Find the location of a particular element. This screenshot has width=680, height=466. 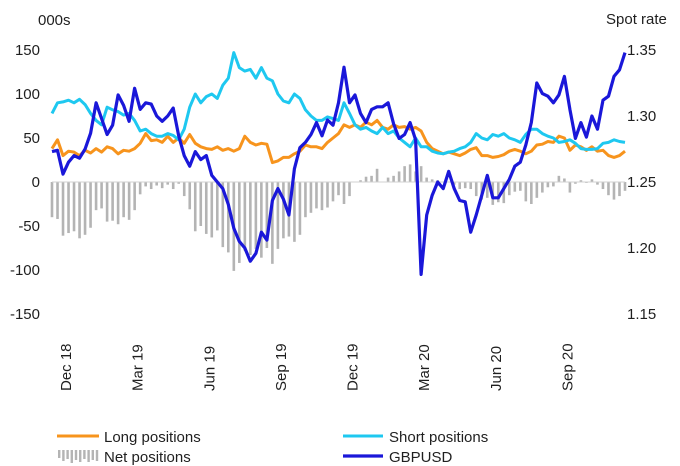

legend-item-long: Long positions is located at coordinates (129, 437).